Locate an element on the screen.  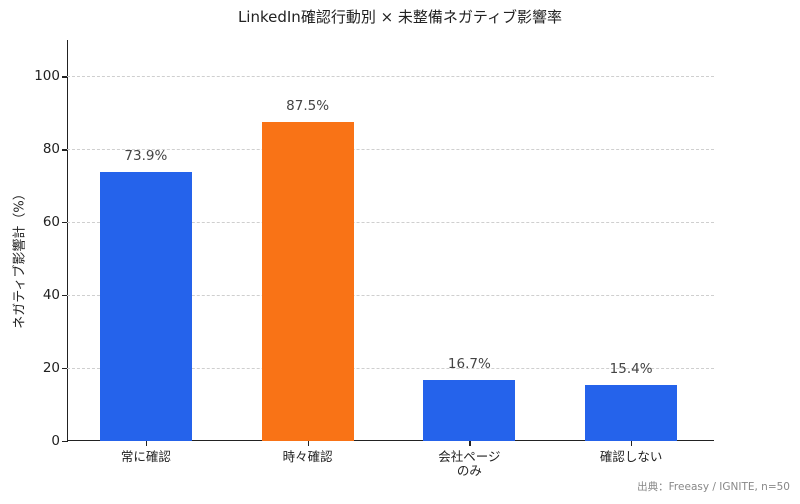
y-axis-label: ネガティブ影響計（%） is located at coordinates (20, 258).